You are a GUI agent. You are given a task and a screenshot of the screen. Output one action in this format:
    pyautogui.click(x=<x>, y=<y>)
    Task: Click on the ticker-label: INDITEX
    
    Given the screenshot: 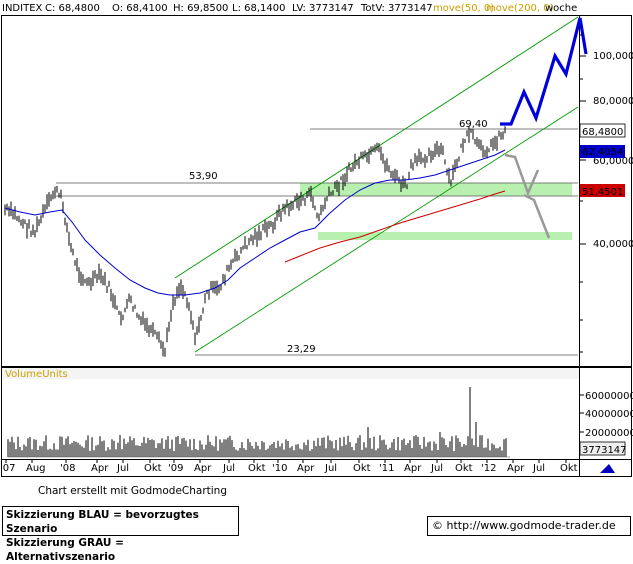 What is the action you would take?
    pyautogui.click(x=22, y=8)
    